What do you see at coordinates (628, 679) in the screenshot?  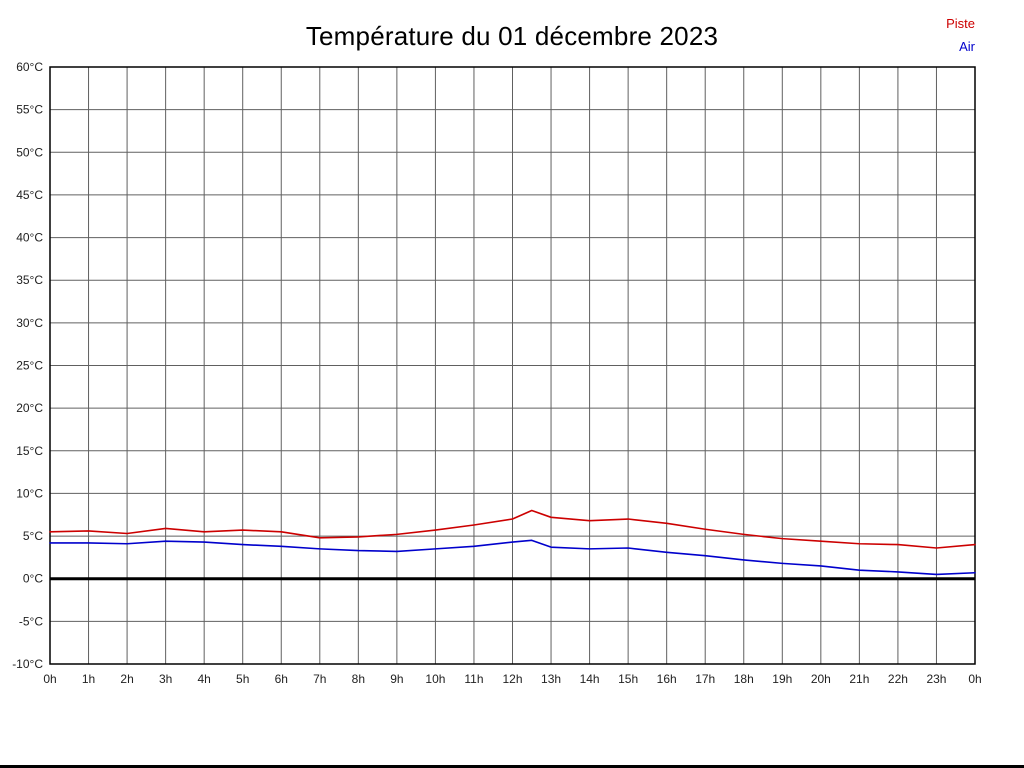 I see `x-tick-label: 15h` at bounding box center [628, 679].